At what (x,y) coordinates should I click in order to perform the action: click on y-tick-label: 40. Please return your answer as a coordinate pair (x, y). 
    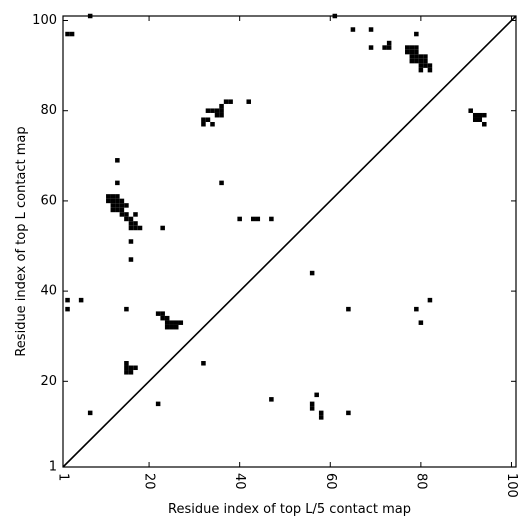
    Looking at the image, I should click on (48, 291).